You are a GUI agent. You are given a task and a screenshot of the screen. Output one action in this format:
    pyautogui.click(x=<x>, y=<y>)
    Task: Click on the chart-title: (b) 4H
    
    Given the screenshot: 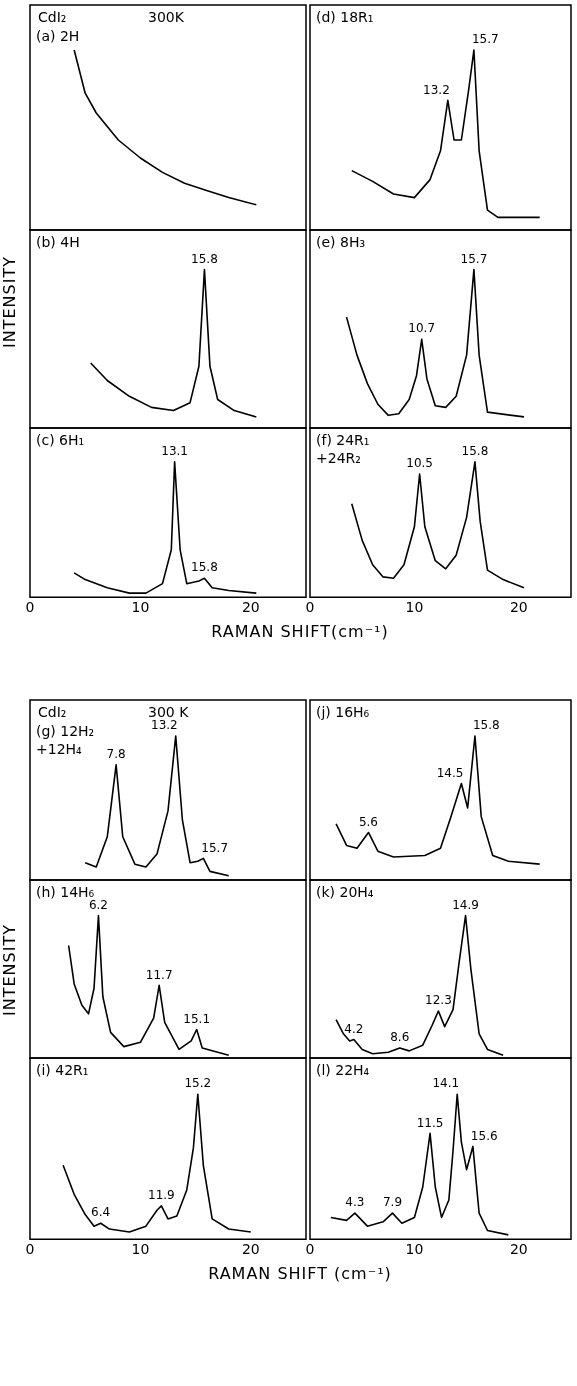 What is the action you would take?
    pyautogui.click(x=58, y=241)
    